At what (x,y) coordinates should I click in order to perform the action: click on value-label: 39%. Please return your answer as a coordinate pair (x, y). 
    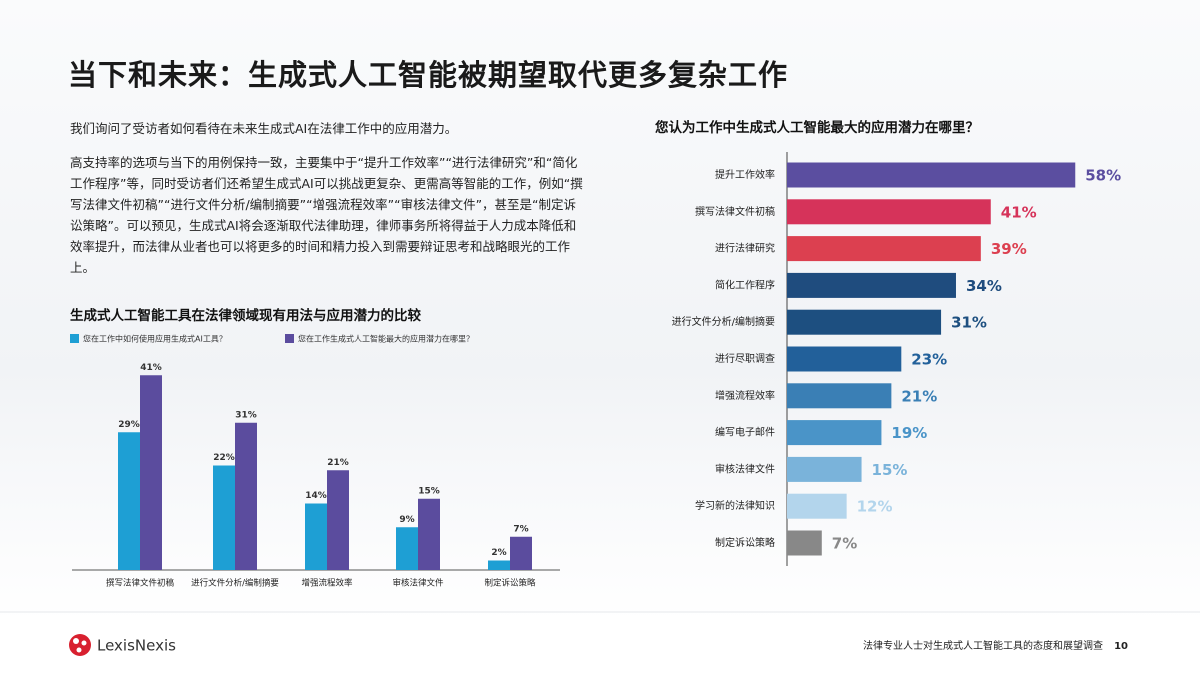
    Looking at the image, I should click on (1009, 249).